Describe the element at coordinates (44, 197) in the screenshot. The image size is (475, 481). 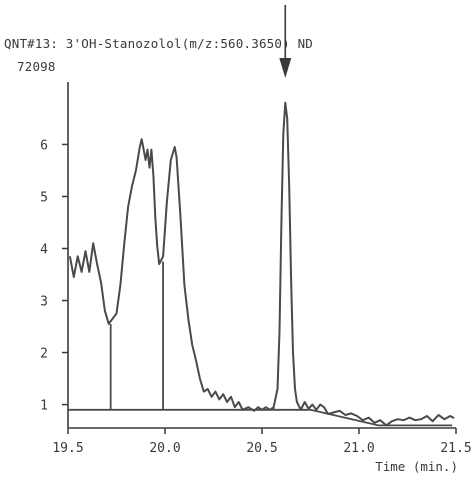
I see `y-tick-label: 5` at that location.